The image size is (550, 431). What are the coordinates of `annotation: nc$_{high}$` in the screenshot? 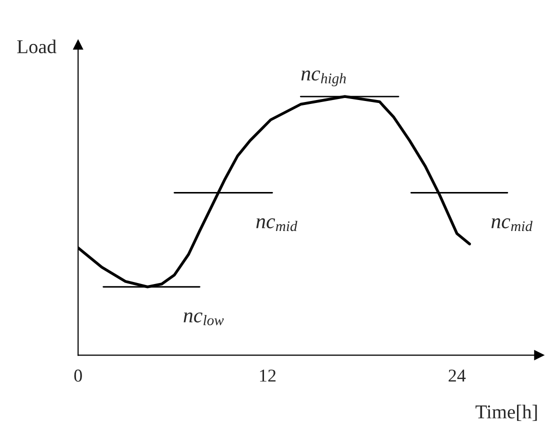 It's located at (323, 78).